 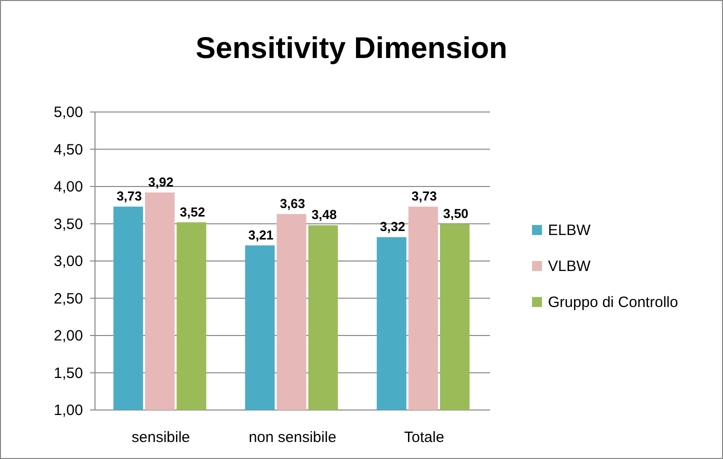 What do you see at coordinates (68, 299) in the screenshot?
I see `y-tick-label: 2,50` at bounding box center [68, 299].